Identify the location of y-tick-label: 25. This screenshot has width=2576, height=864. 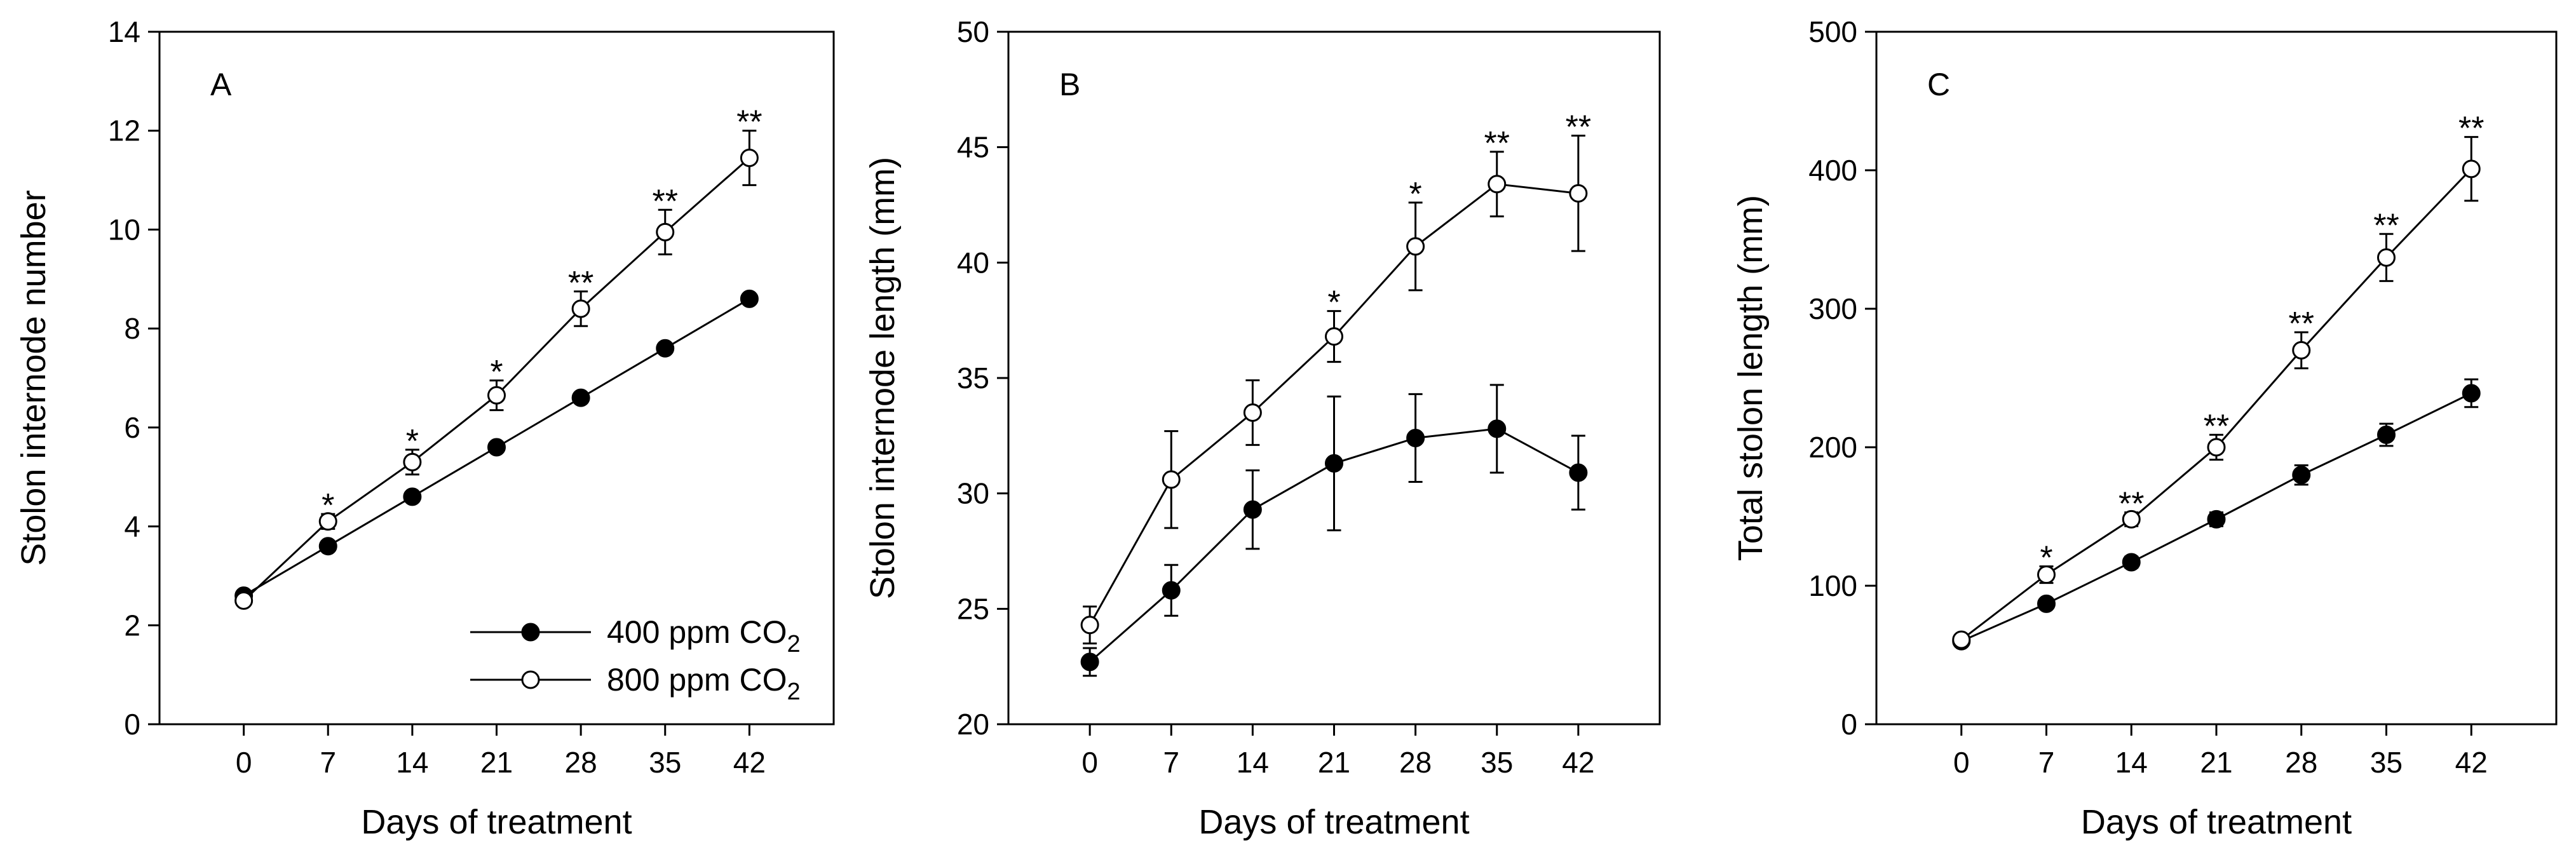
(973, 608).